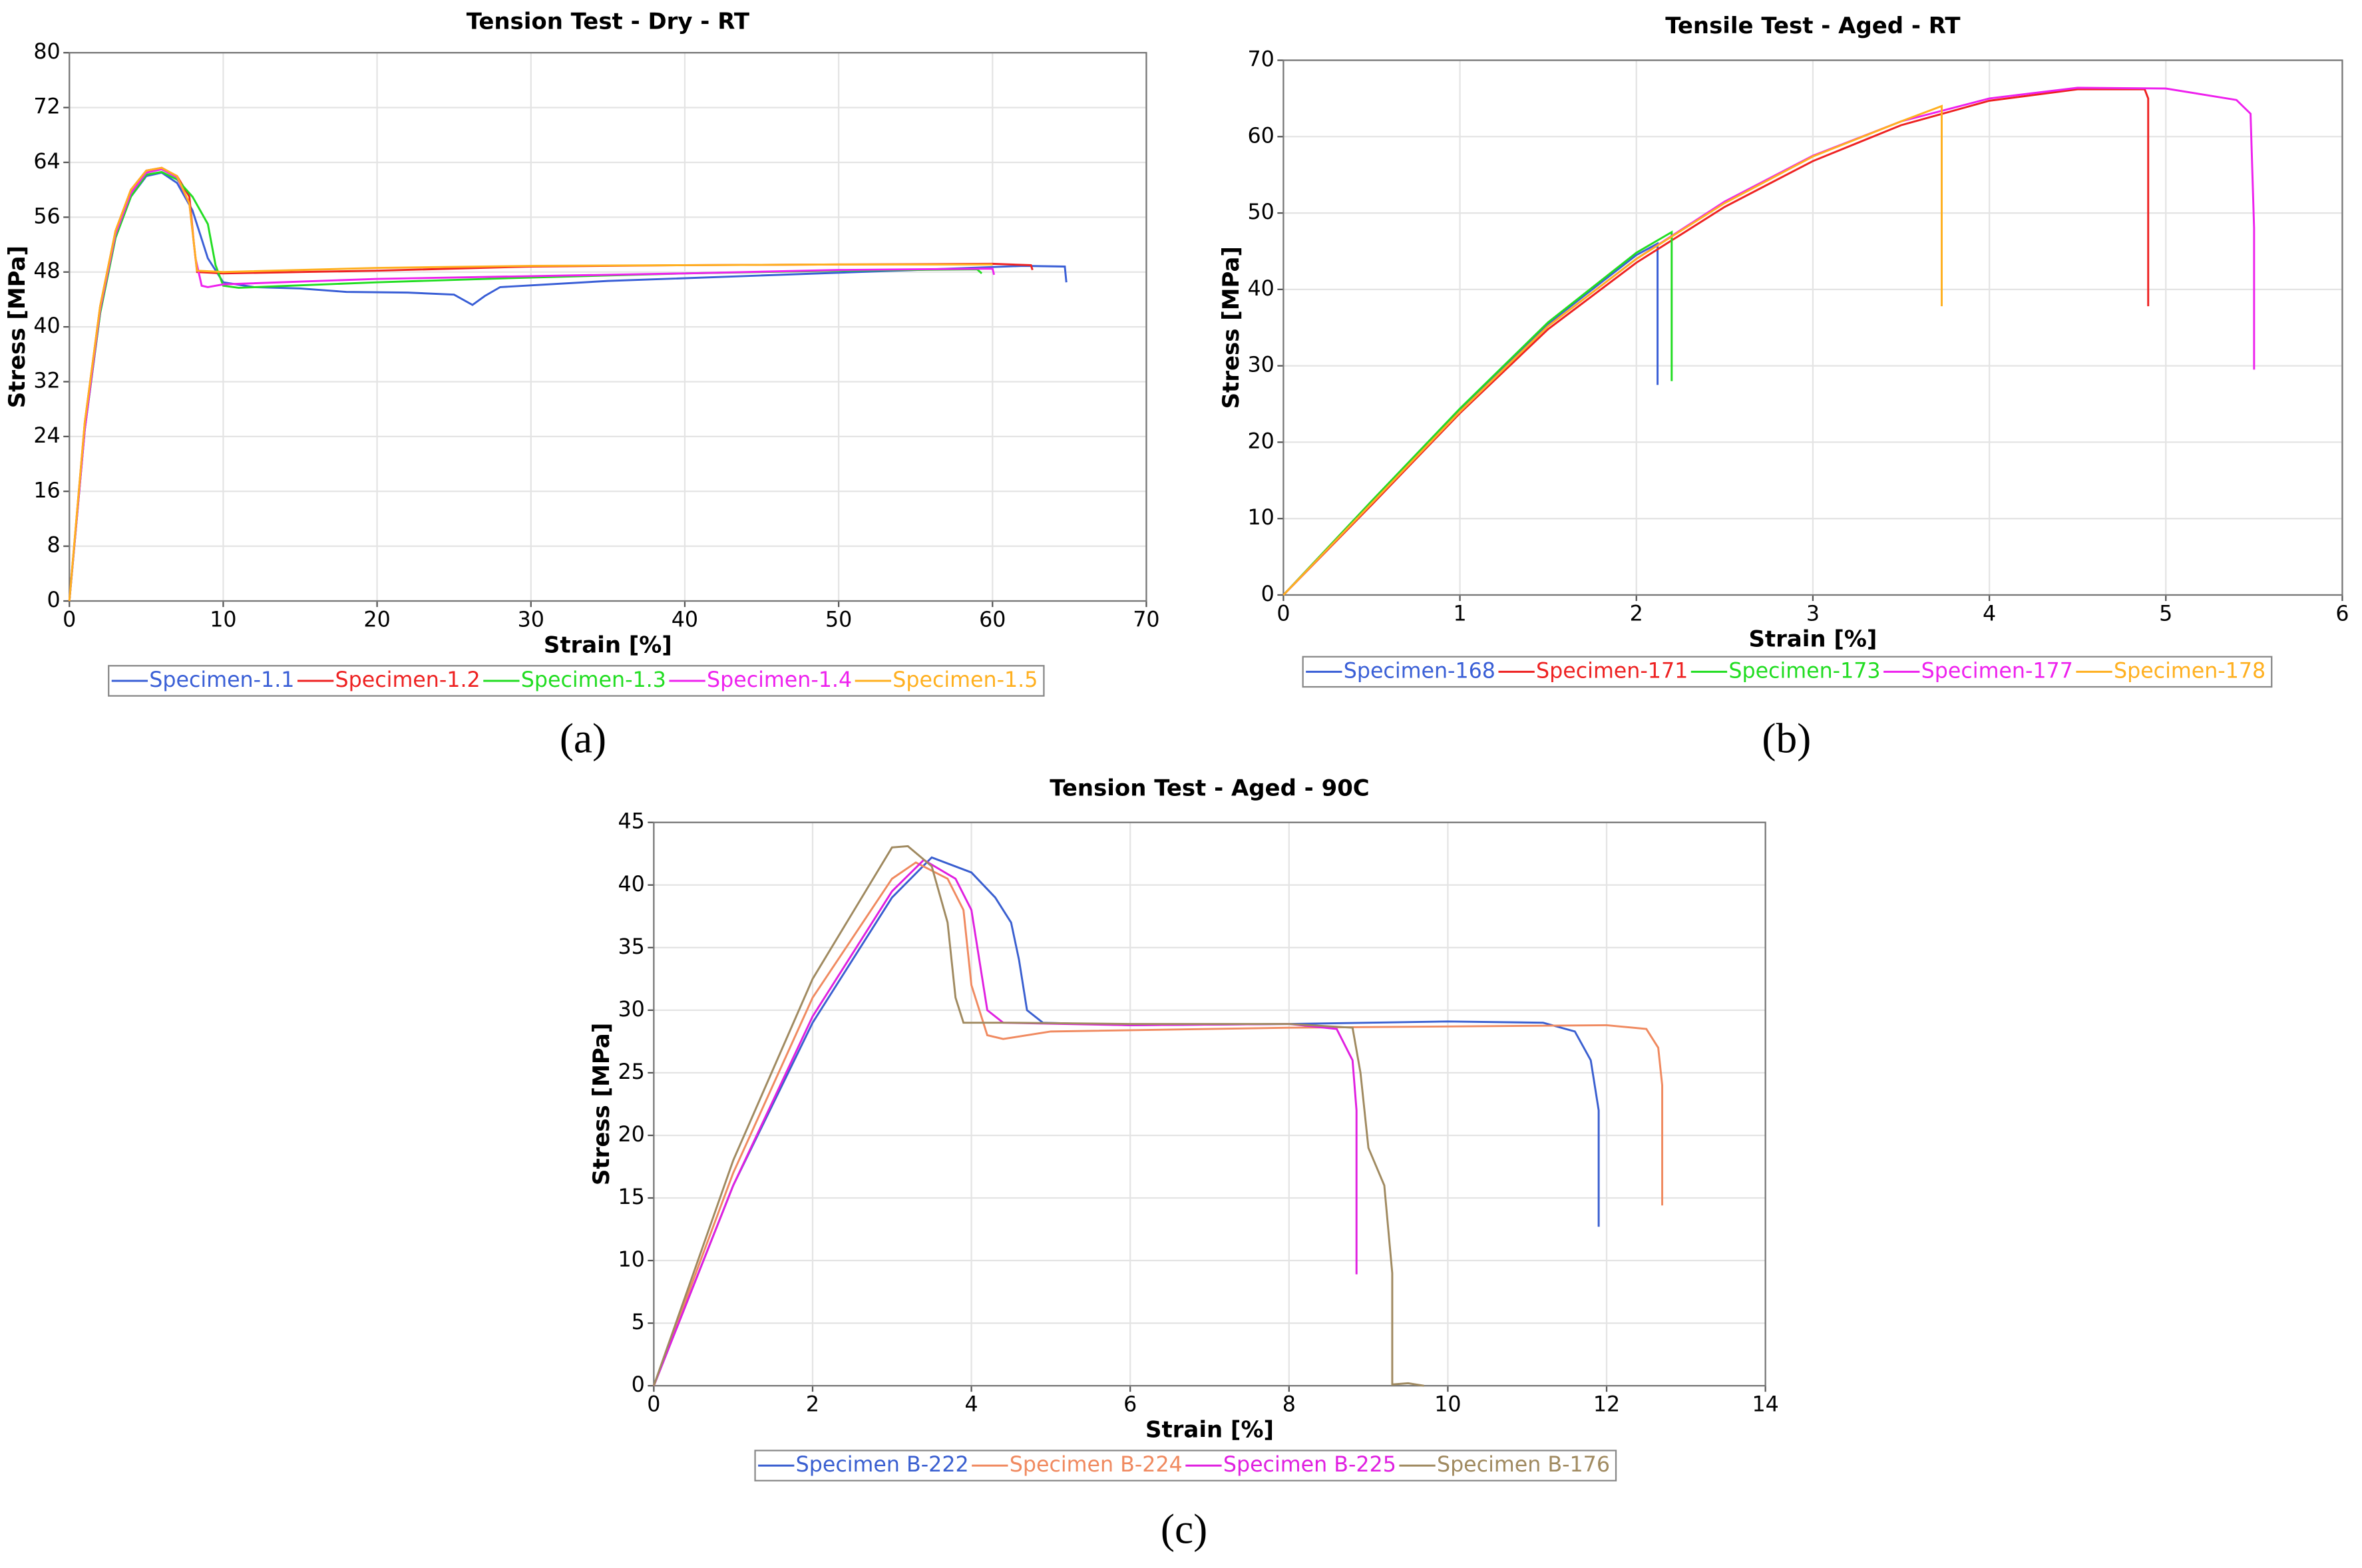 The image size is (2362, 1568). Describe the element at coordinates (839, 620) in the screenshot. I see `x-tick-label: 50` at that location.